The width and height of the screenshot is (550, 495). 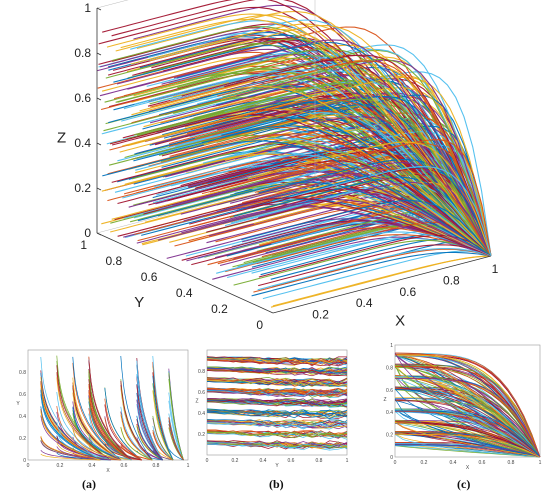 What do you see at coordinates (61, 138) in the screenshot?
I see `z-axis-label: Z` at bounding box center [61, 138].